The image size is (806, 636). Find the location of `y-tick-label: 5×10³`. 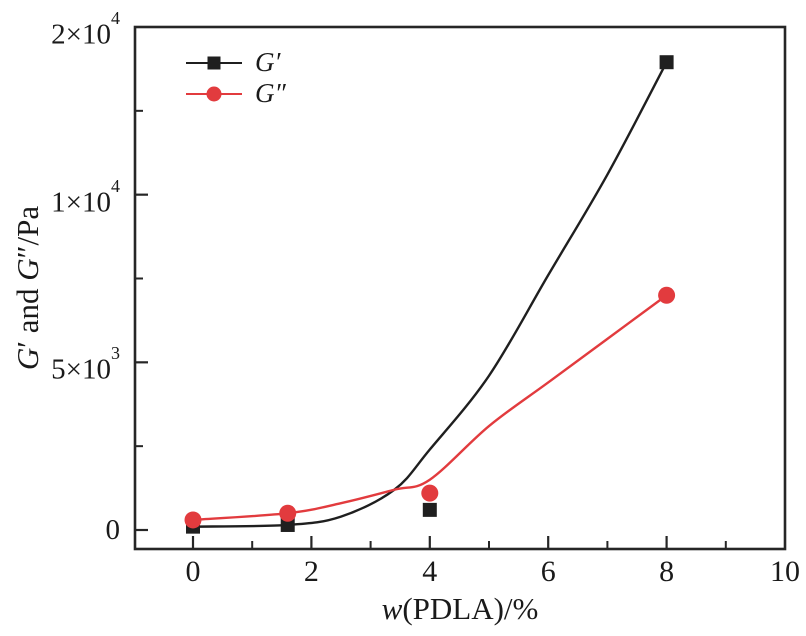

y-tick-label: 5×10³ is located at coordinates (69, 366).